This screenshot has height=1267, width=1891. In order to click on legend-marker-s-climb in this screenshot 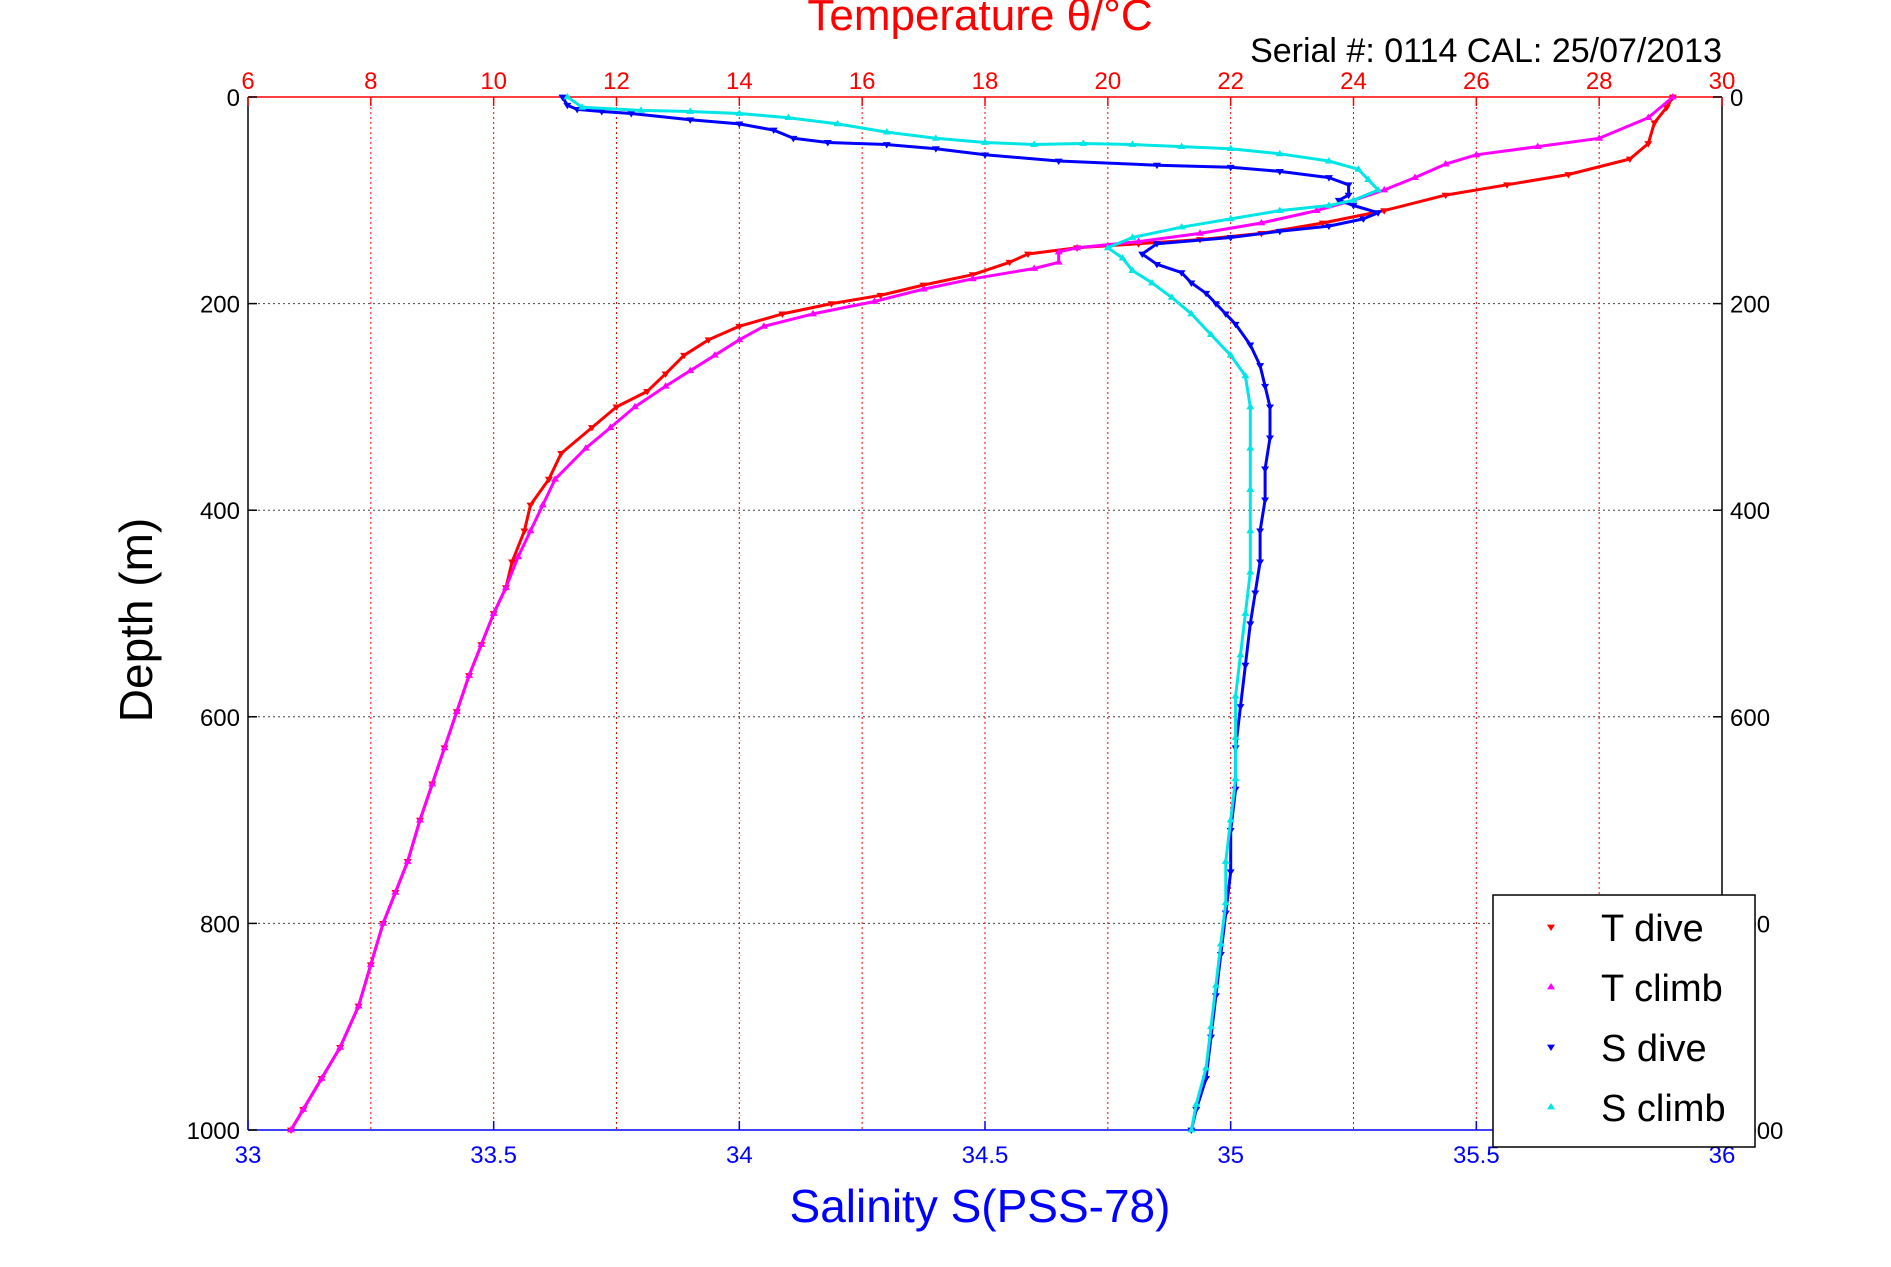, I will do `click(1551, 1106)`.